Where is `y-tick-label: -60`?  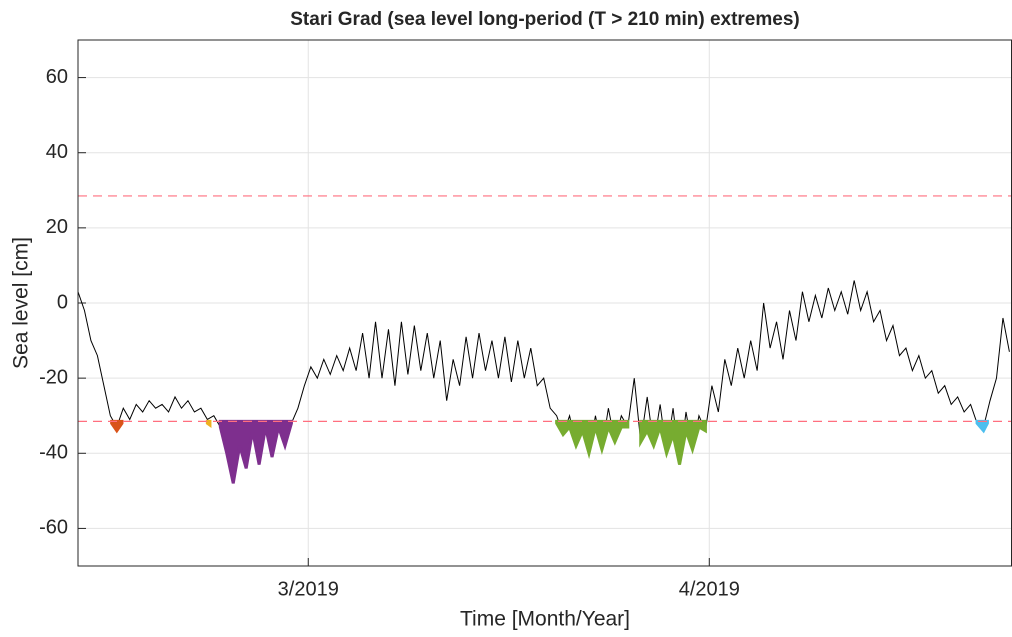
y-tick-label: -60 is located at coordinates (53, 528).